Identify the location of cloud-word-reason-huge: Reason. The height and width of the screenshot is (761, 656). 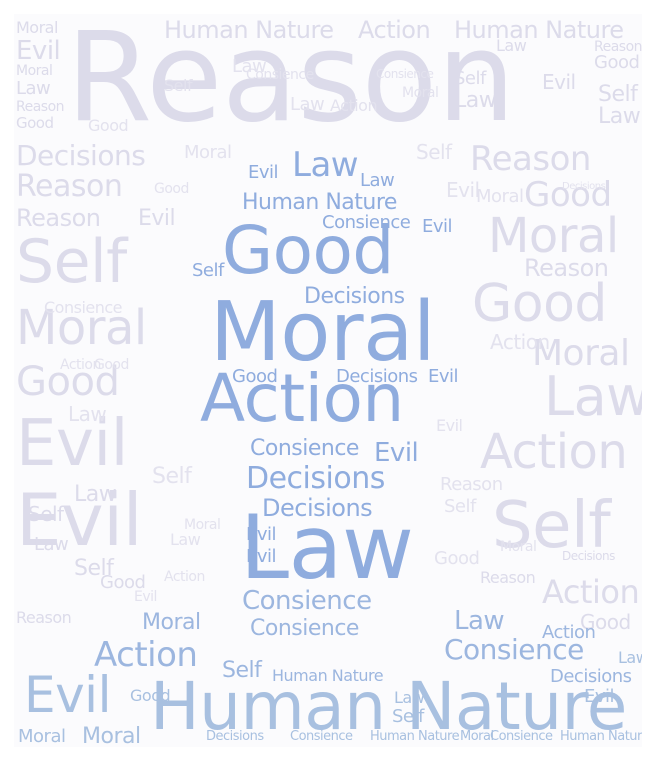
(290, 82).